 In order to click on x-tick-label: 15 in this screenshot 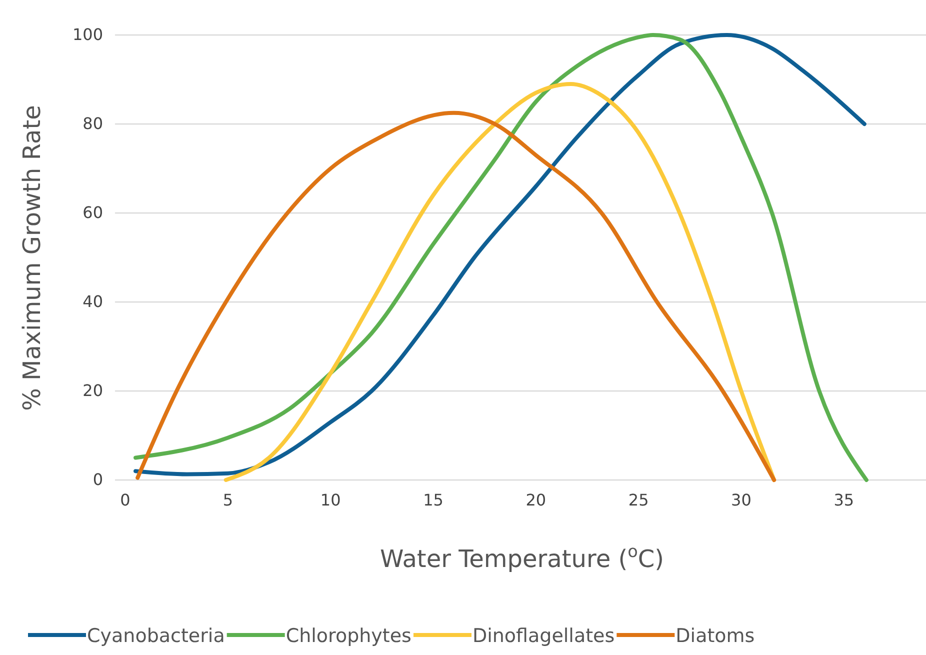, I will do `click(433, 500)`.